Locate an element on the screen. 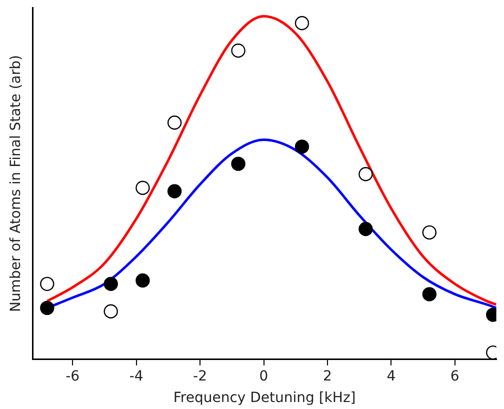  x-tick-label: -6 is located at coordinates (73, 376).